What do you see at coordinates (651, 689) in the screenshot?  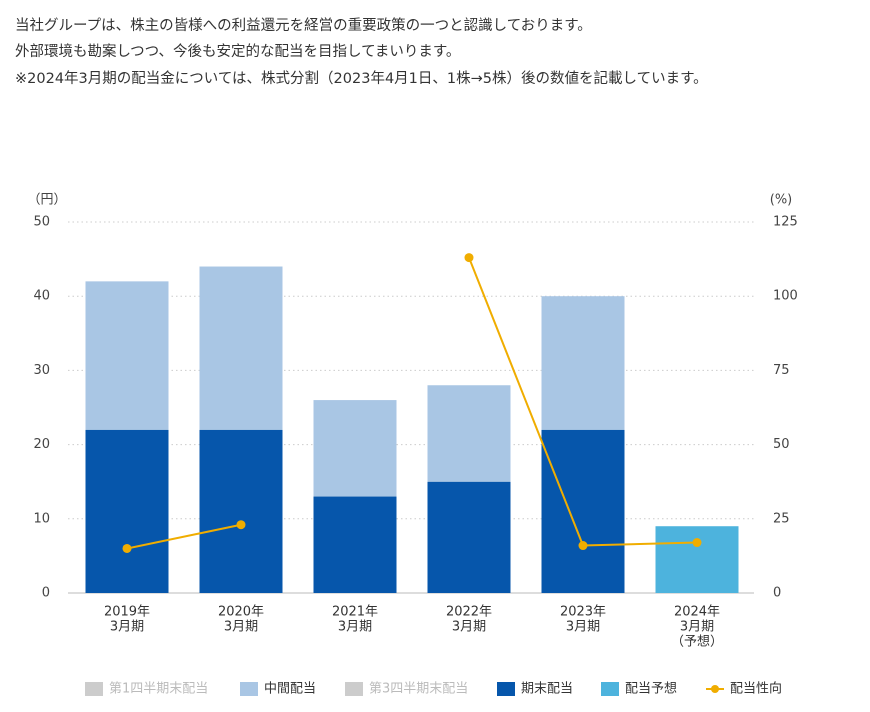 I see `legend-label: 配当予想` at bounding box center [651, 689].